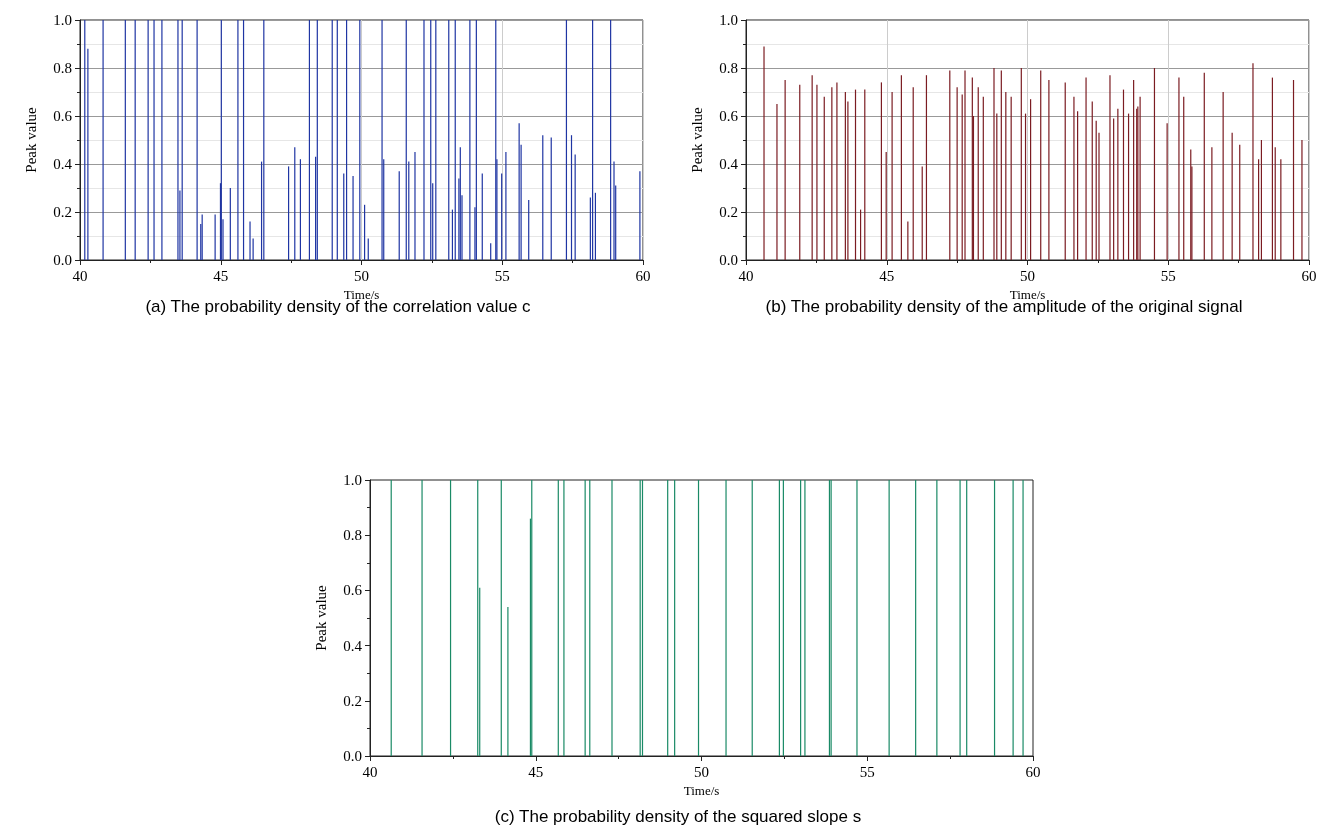 This screenshot has height=837, width=1332. Describe the element at coordinates (701, 790) in the screenshot. I see `x-axis-title: Time/s` at that location.